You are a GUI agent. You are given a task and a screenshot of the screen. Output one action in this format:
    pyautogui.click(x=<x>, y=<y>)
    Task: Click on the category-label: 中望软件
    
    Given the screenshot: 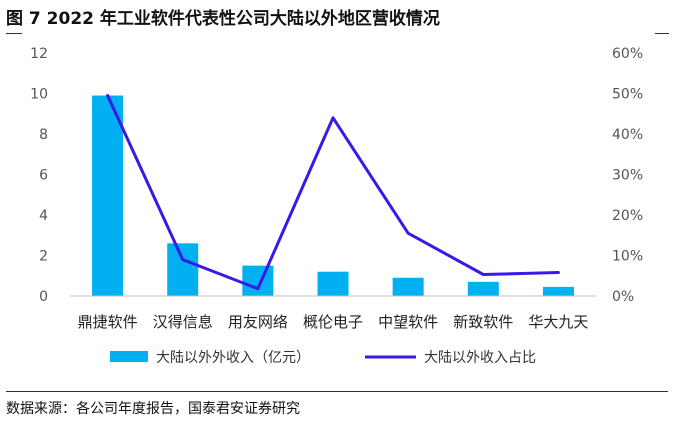 What is the action you would take?
    pyautogui.click(x=408, y=322)
    